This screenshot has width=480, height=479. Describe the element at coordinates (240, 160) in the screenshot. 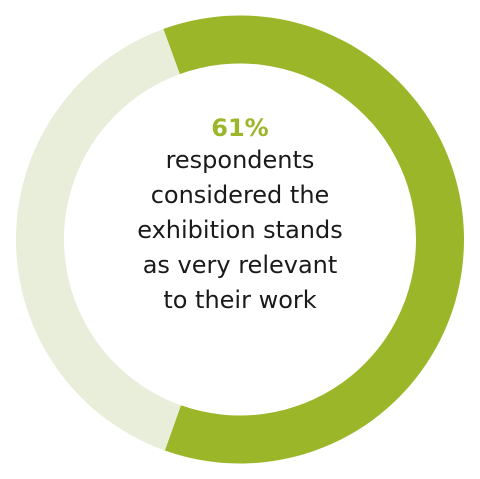

I see `caption-line: respondents` at that location.